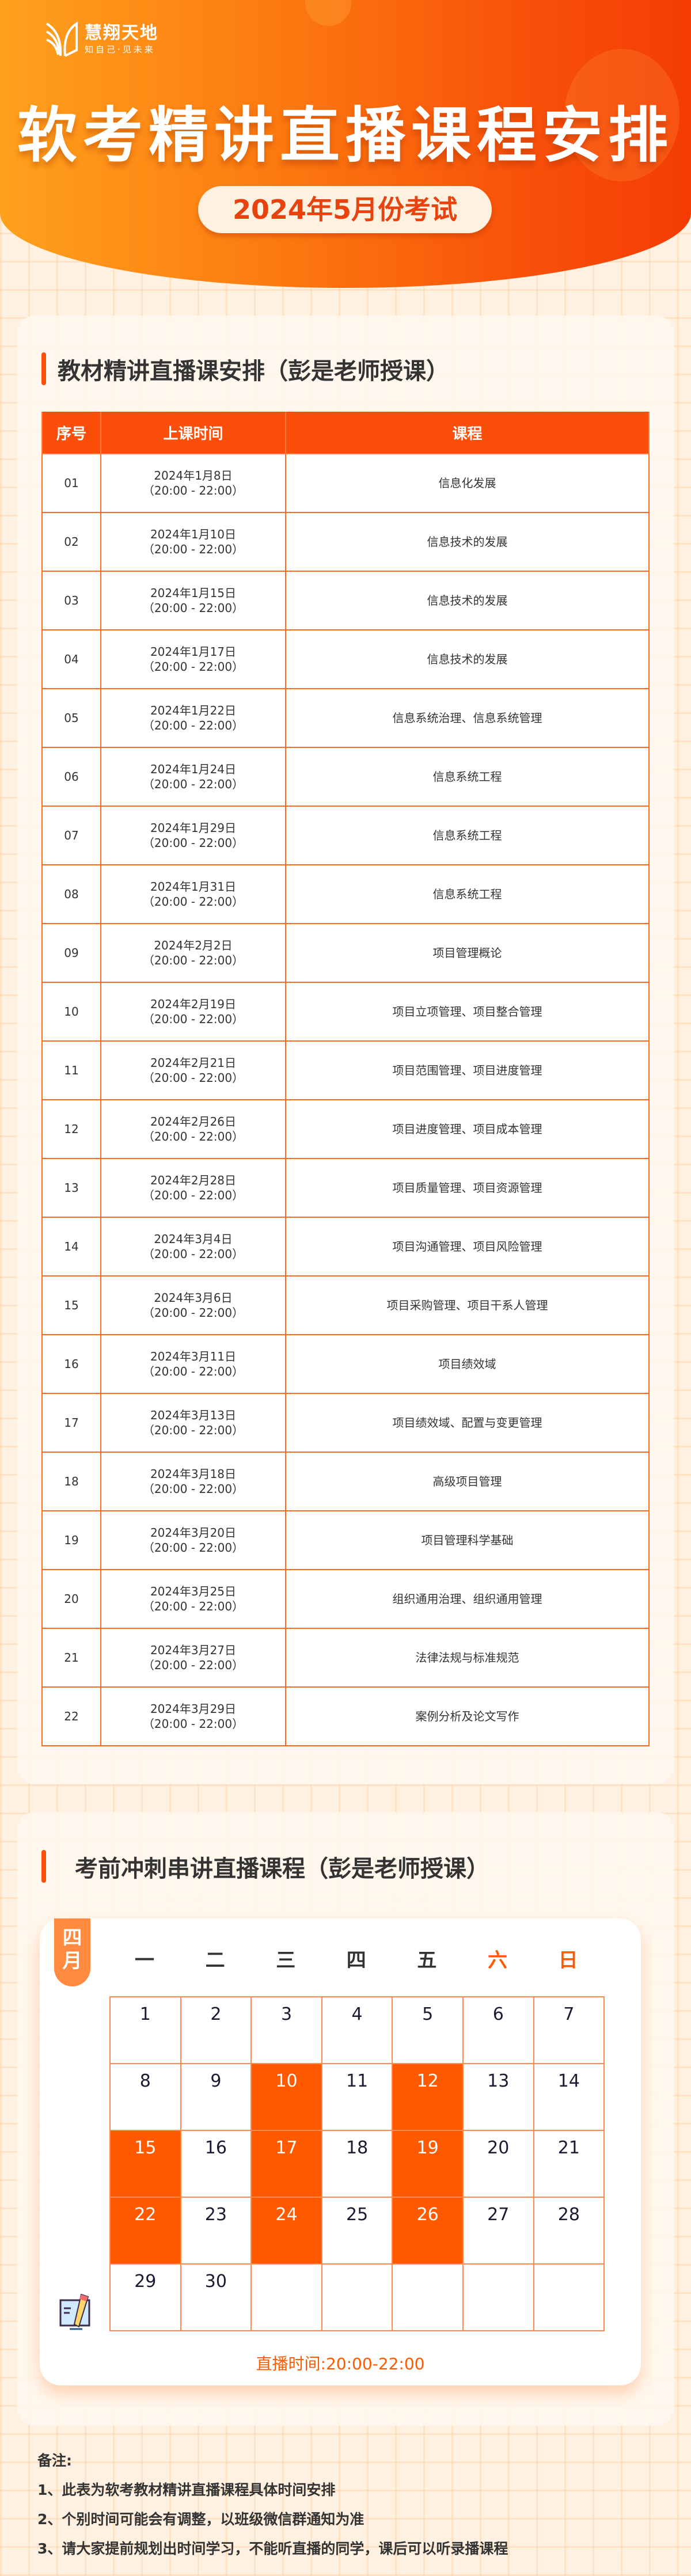 Image resolution: width=691 pixels, height=2576 pixels. I want to click on row-time: 2024年1月31日 （20:00 - 22:00）, so click(193, 894).